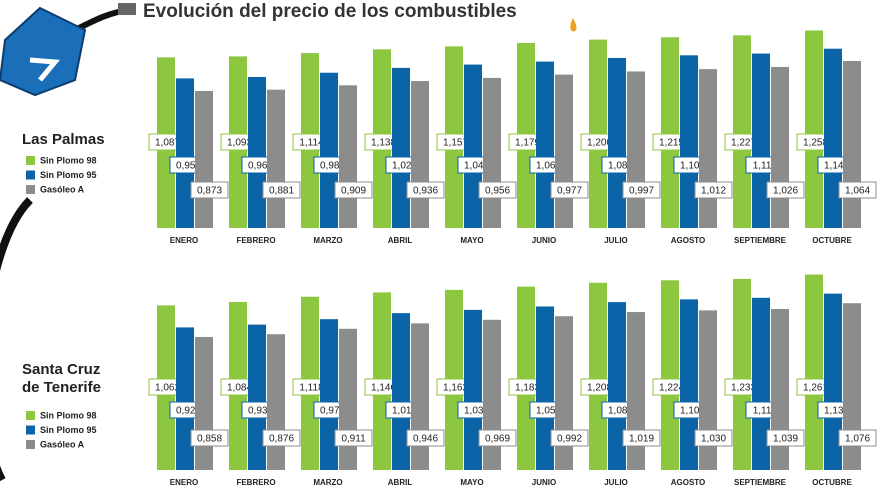  Describe the element at coordinates (332, 166) in the screenshot. I see `value-label: 0,989` at that location.